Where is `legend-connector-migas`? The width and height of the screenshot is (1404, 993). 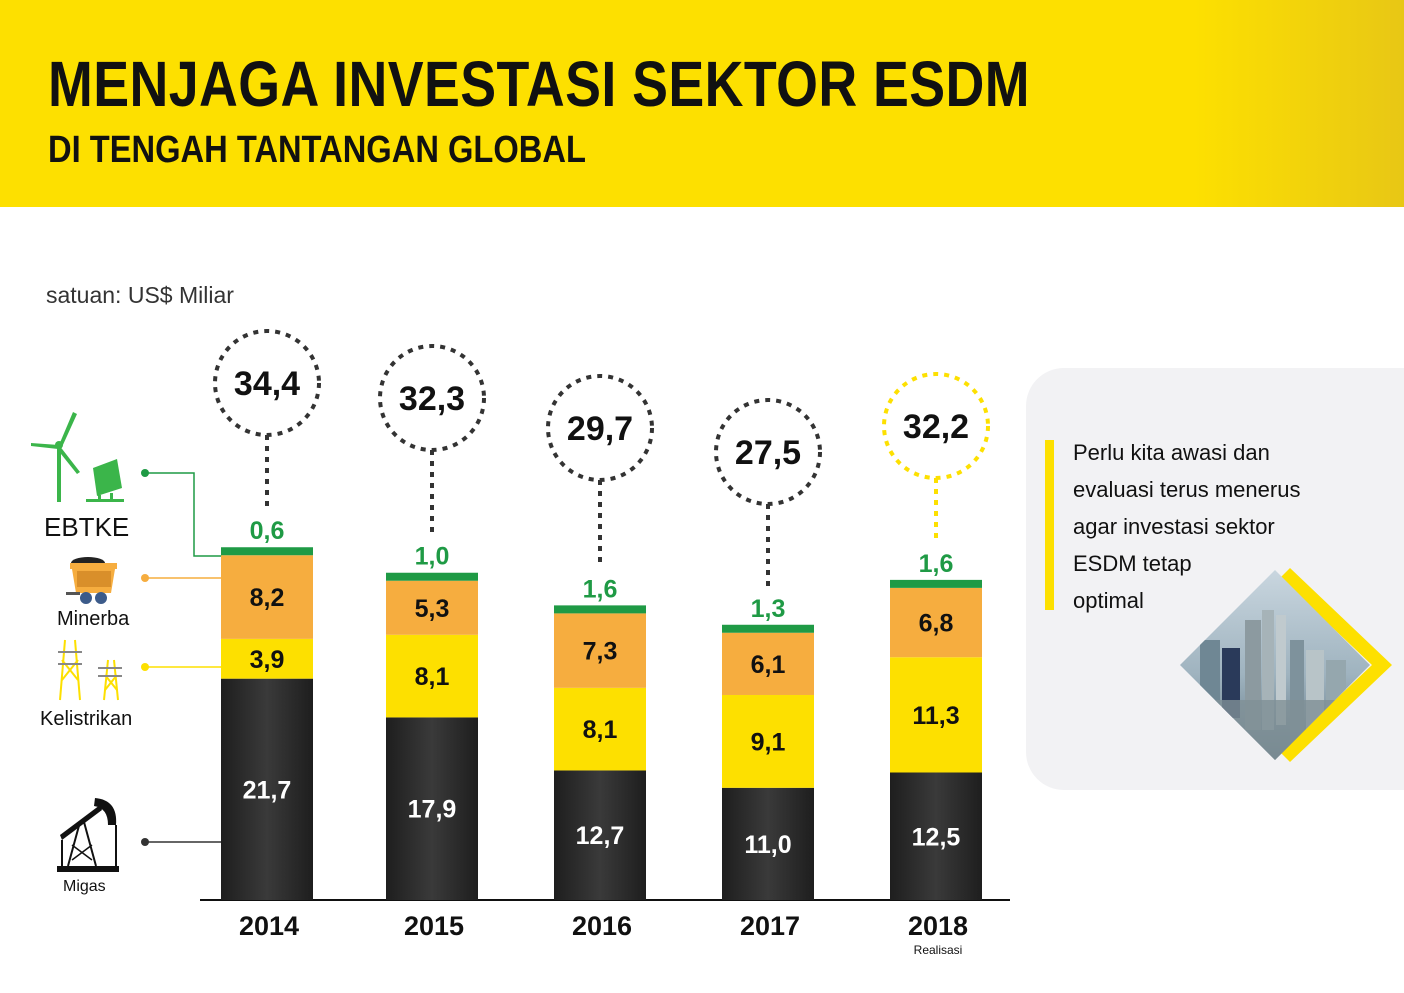
legend-connector-migas is located at coordinates (181, 842).